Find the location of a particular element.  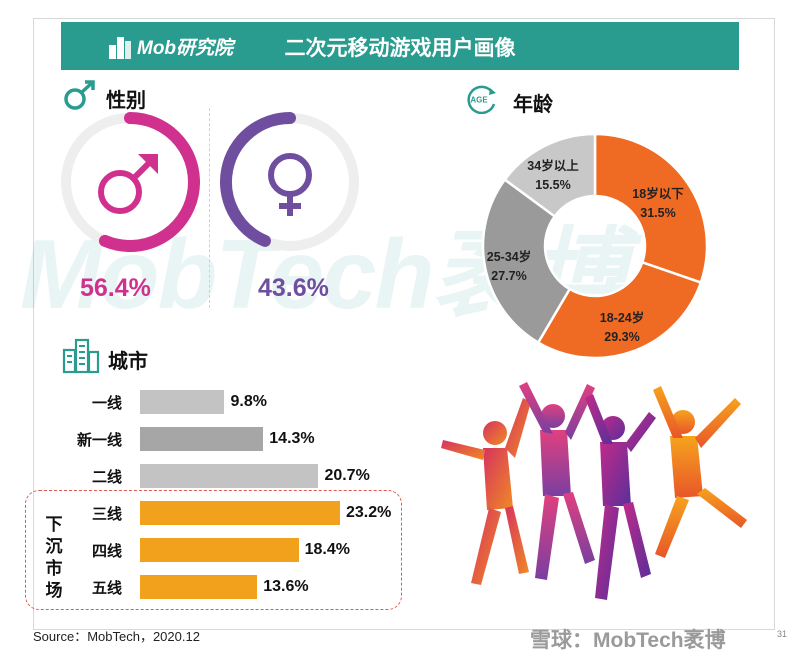

age-label-under18: 18岁以下 31.5% is located at coordinates (658, 204).